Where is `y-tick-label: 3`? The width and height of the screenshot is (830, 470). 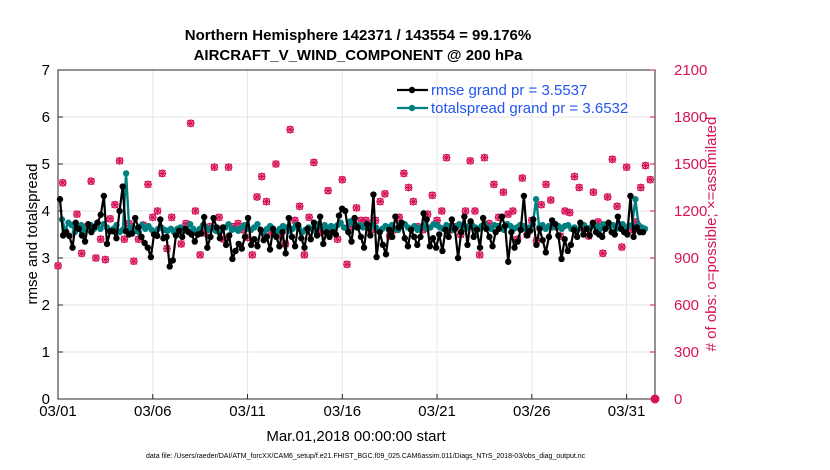
y-tick-label: 3 is located at coordinates (46, 258).